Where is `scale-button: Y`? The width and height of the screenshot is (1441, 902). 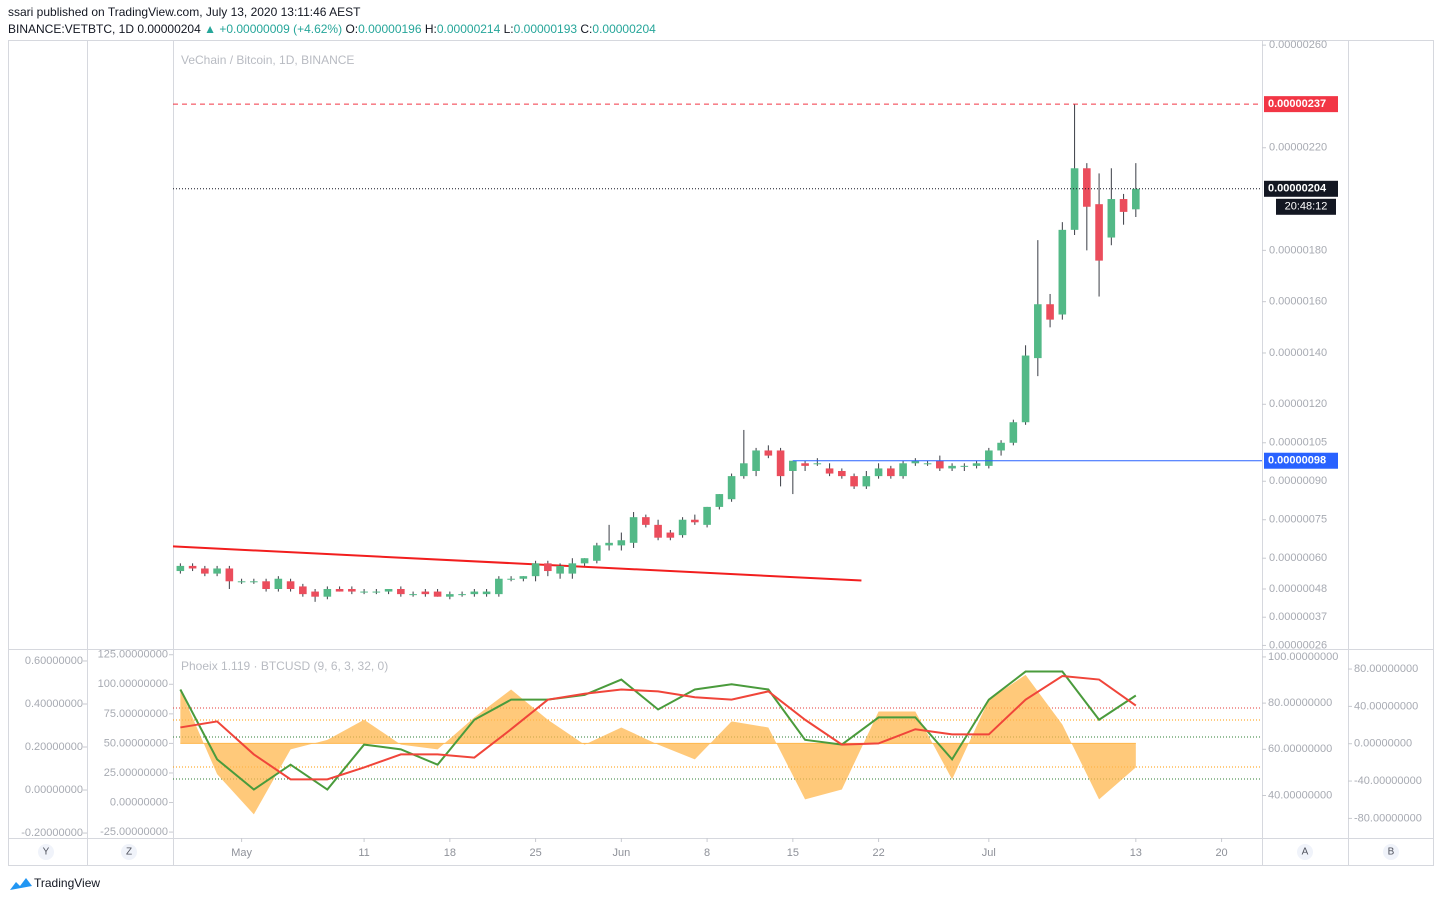 scale-button: Y is located at coordinates (46, 852).